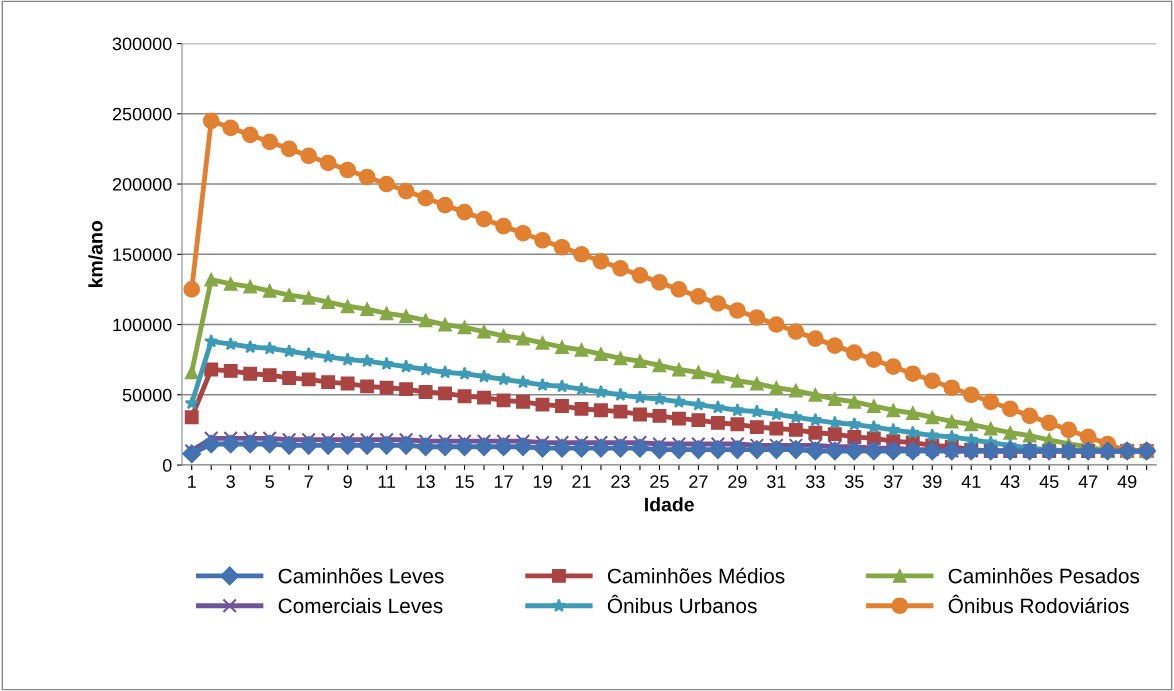 The height and width of the screenshot is (691, 1174). What do you see at coordinates (347, 482) in the screenshot?
I see `x-tick-label: 9` at bounding box center [347, 482].